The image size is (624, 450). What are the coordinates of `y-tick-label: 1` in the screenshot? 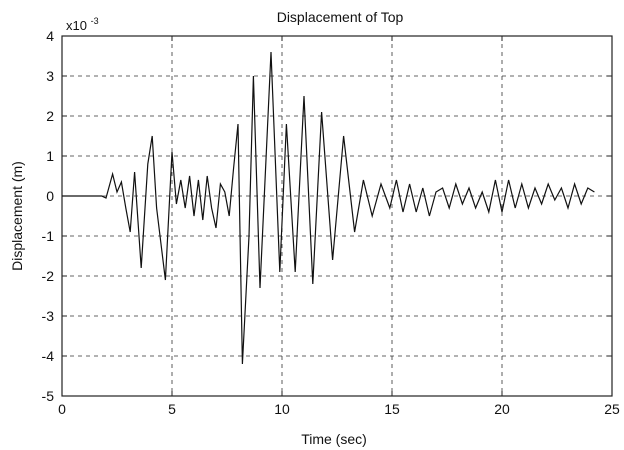 It's located at (50, 156).